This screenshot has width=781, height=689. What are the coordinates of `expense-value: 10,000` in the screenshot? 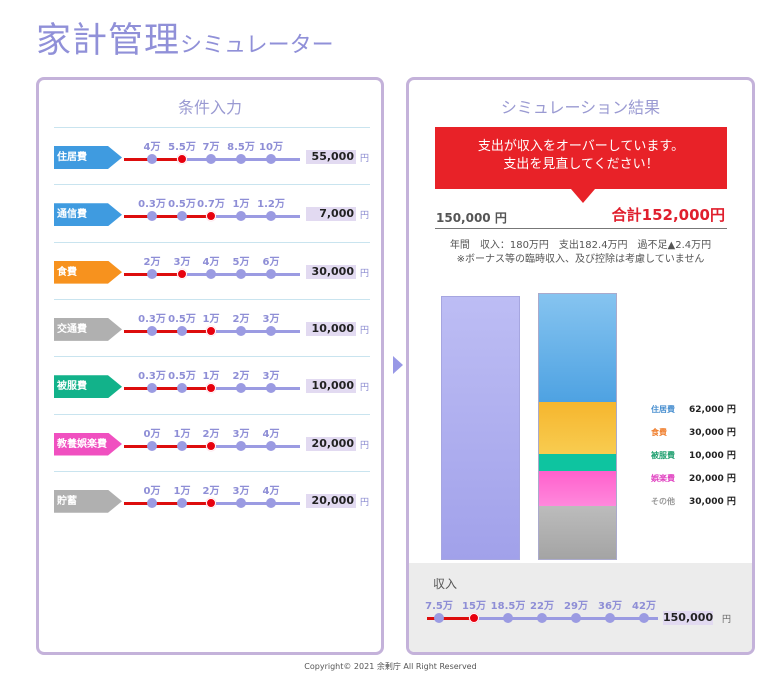 It's located at (331, 328).